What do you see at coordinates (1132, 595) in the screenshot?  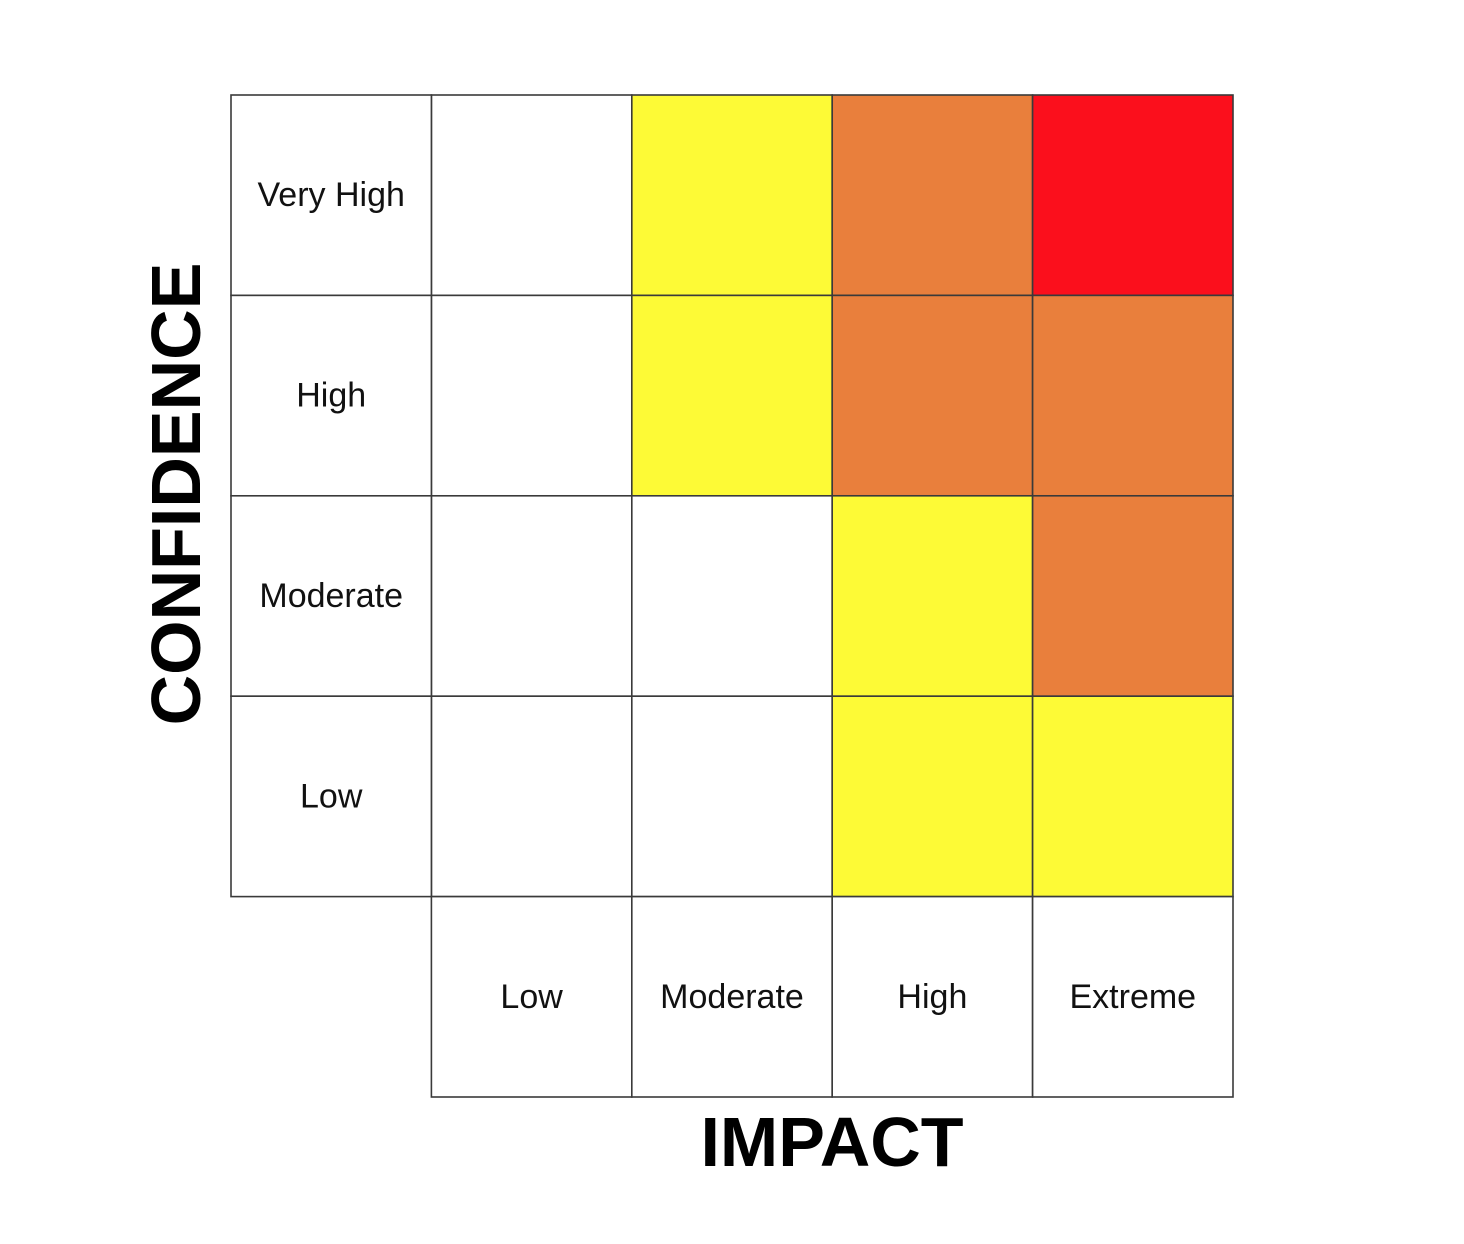 I see `risk-cell-moderate-extreme` at bounding box center [1132, 595].